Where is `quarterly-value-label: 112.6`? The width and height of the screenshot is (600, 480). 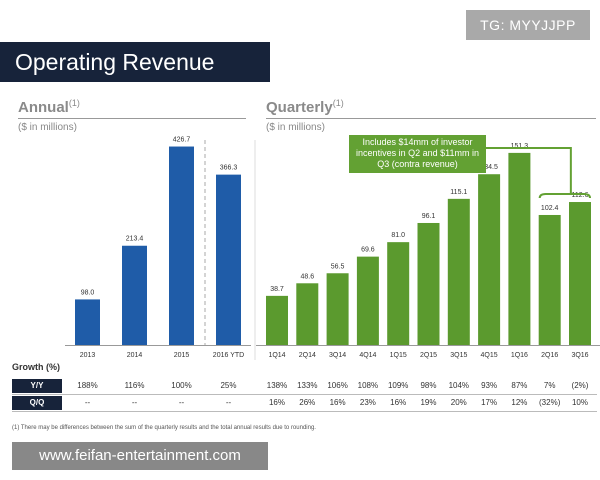
quarterly-value-label: 112.6 is located at coordinates (580, 195).